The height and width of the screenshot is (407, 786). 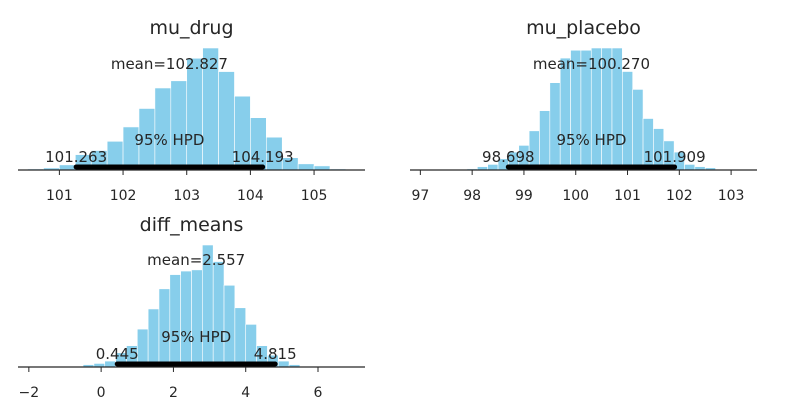 I want to click on chart-title: mu_placebo, so click(x=583, y=28).